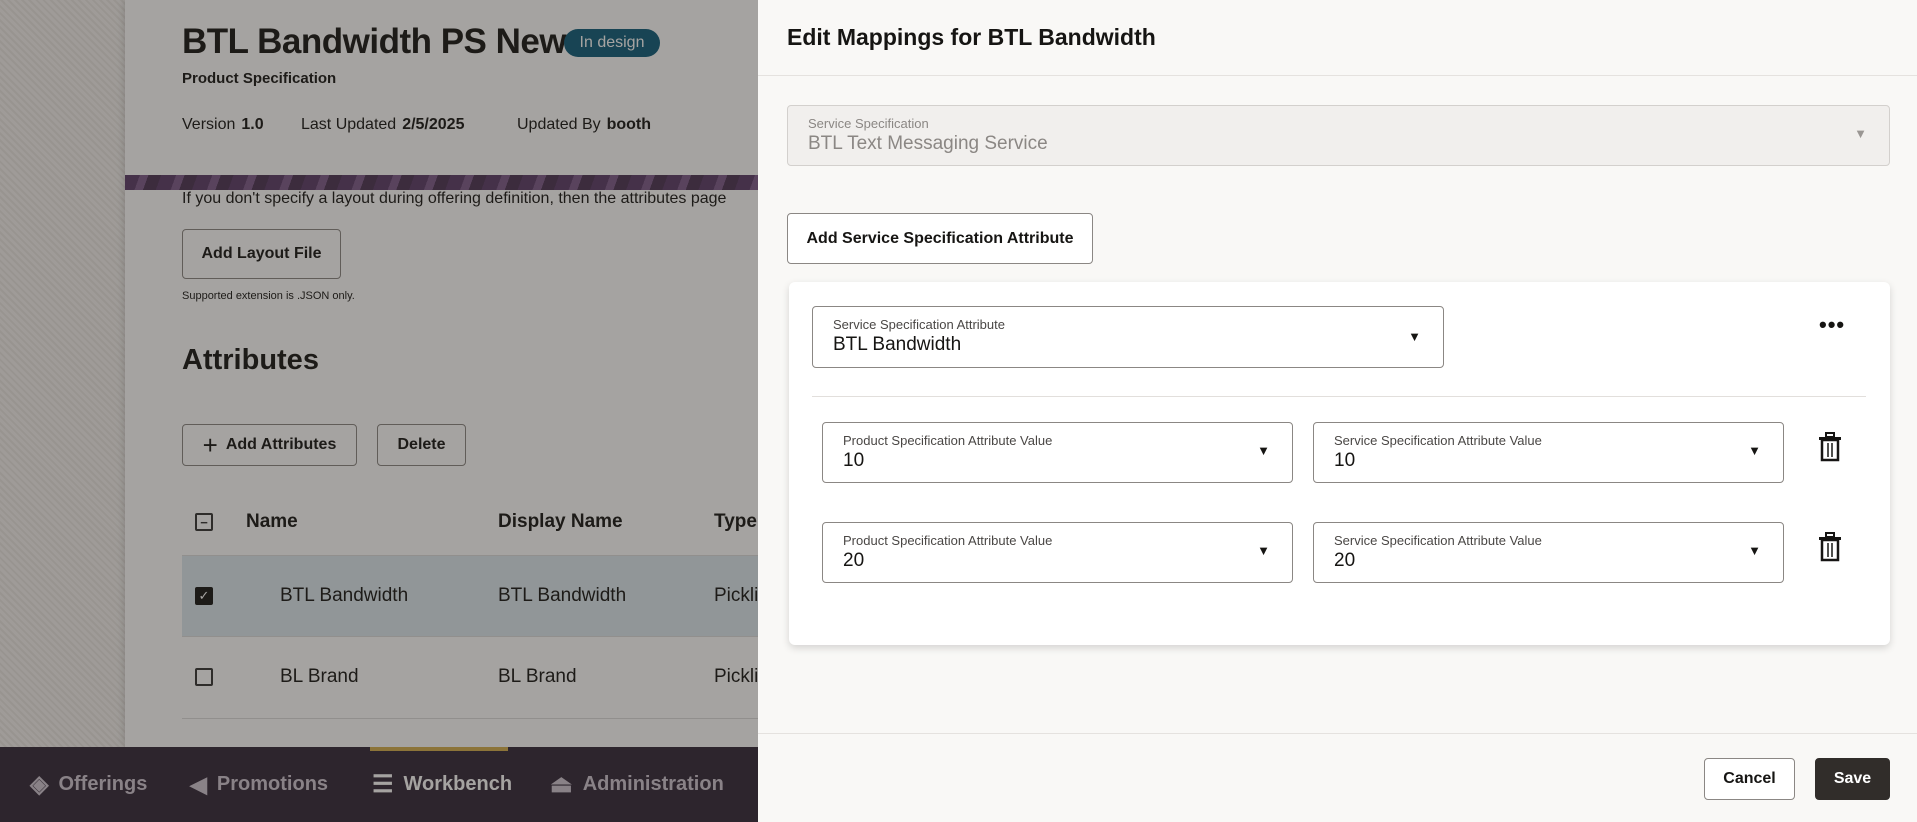  Describe the element at coordinates (374, 41) in the screenshot. I see `page-title: BTL Bandwidth PS New` at that location.